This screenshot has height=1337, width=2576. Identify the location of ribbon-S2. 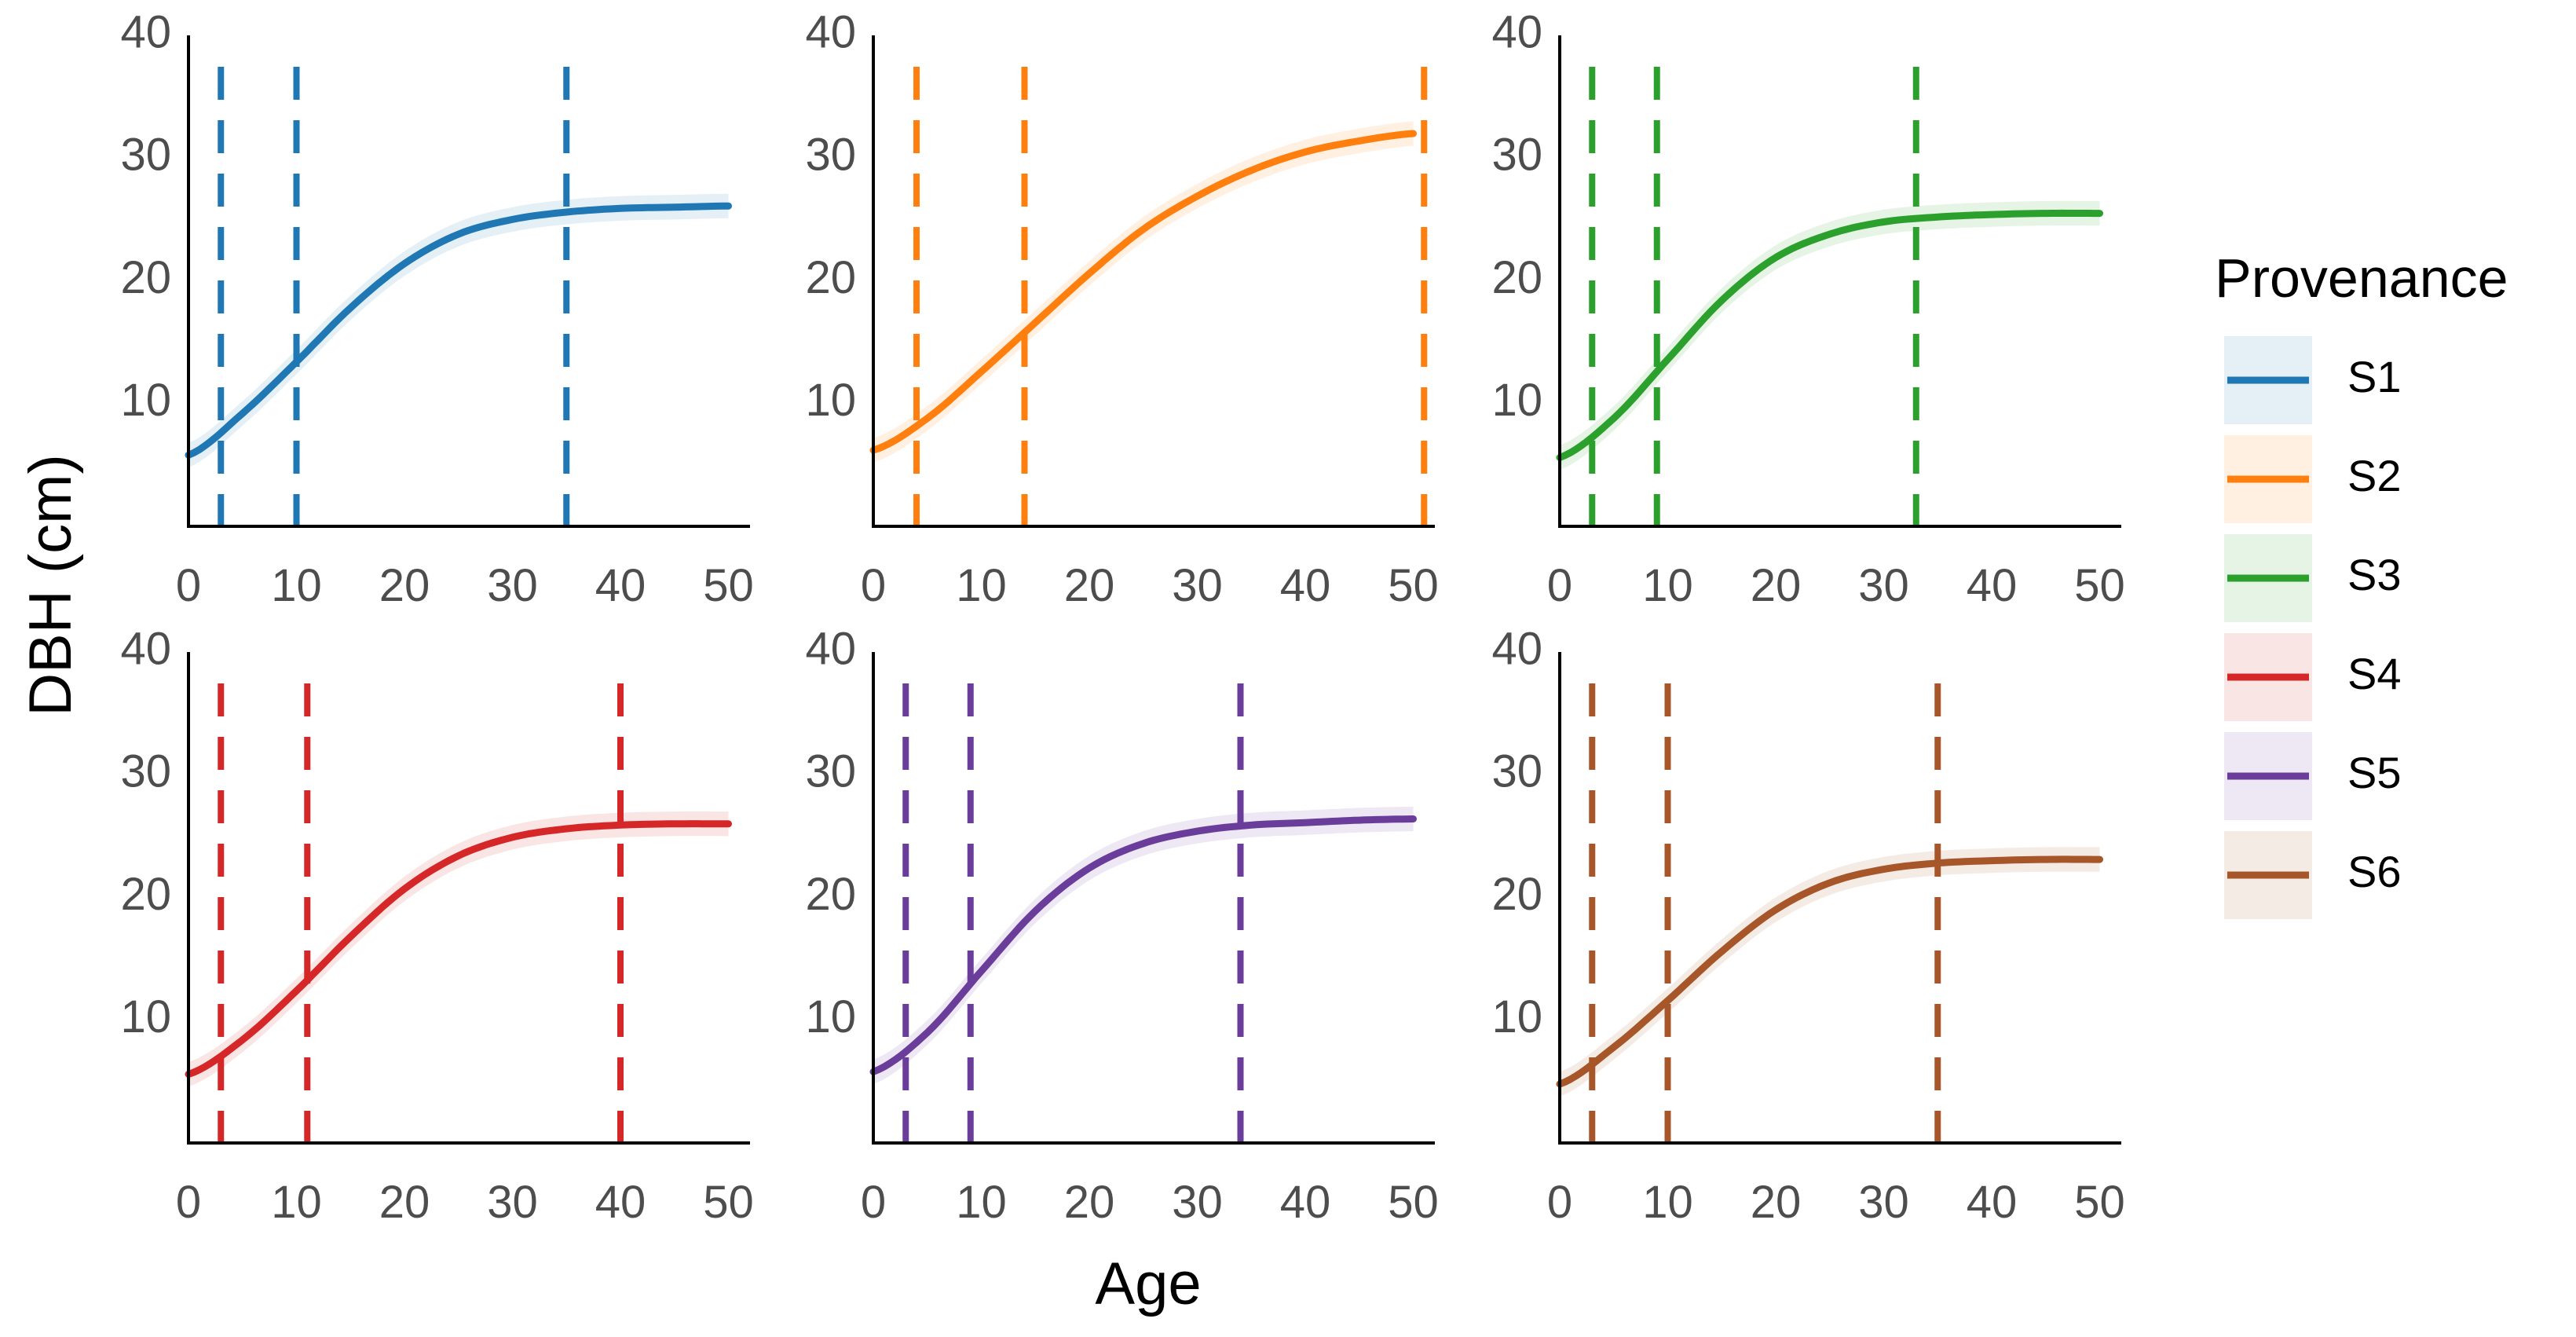
(1143, 292).